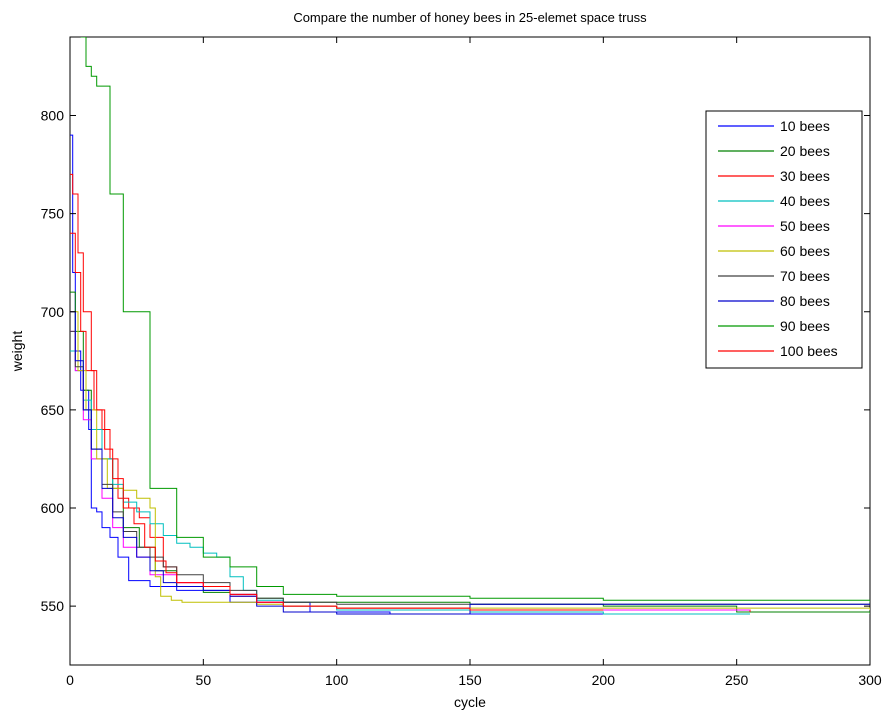 The image size is (887, 715). What do you see at coordinates (805, 176) in the screenshot?
I see `legend-label: 30 bees` at bounding box center [805, 176].